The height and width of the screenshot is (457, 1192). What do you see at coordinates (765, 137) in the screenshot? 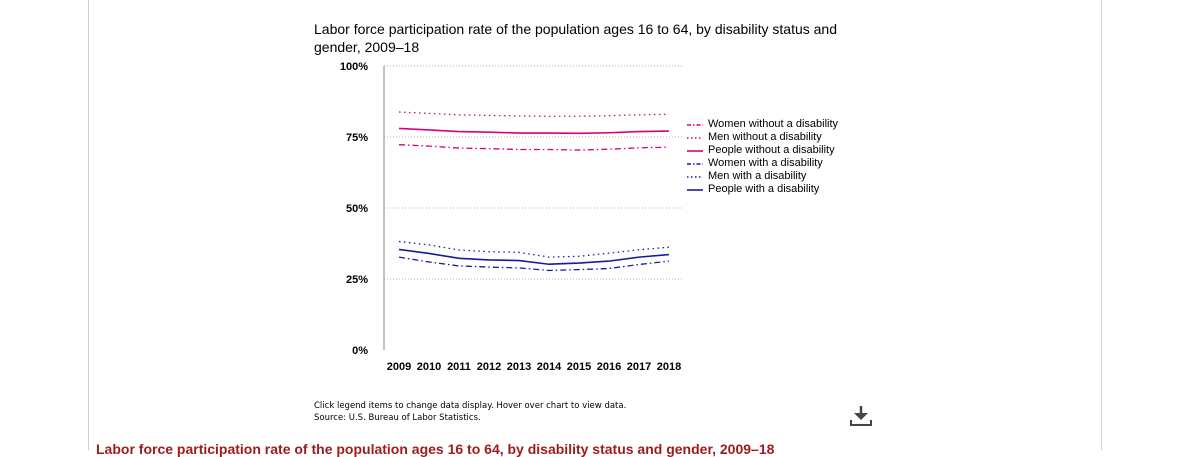
I see `legend-label: Men without a disability` at bounding box center [765, 137].